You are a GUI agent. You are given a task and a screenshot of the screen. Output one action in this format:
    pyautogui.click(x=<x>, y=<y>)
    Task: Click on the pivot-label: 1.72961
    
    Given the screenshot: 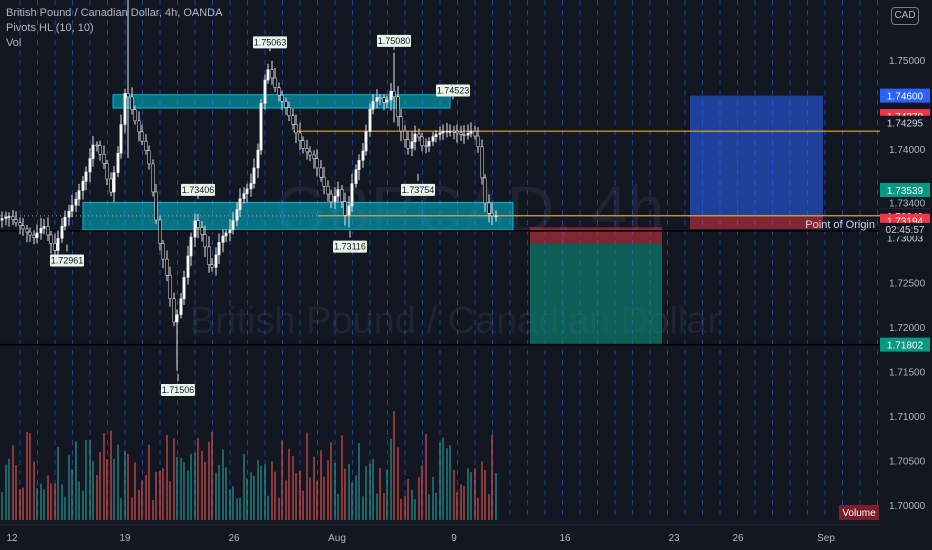 What is the action you would take?
    pyautogui.click(x=67, y=260)
    